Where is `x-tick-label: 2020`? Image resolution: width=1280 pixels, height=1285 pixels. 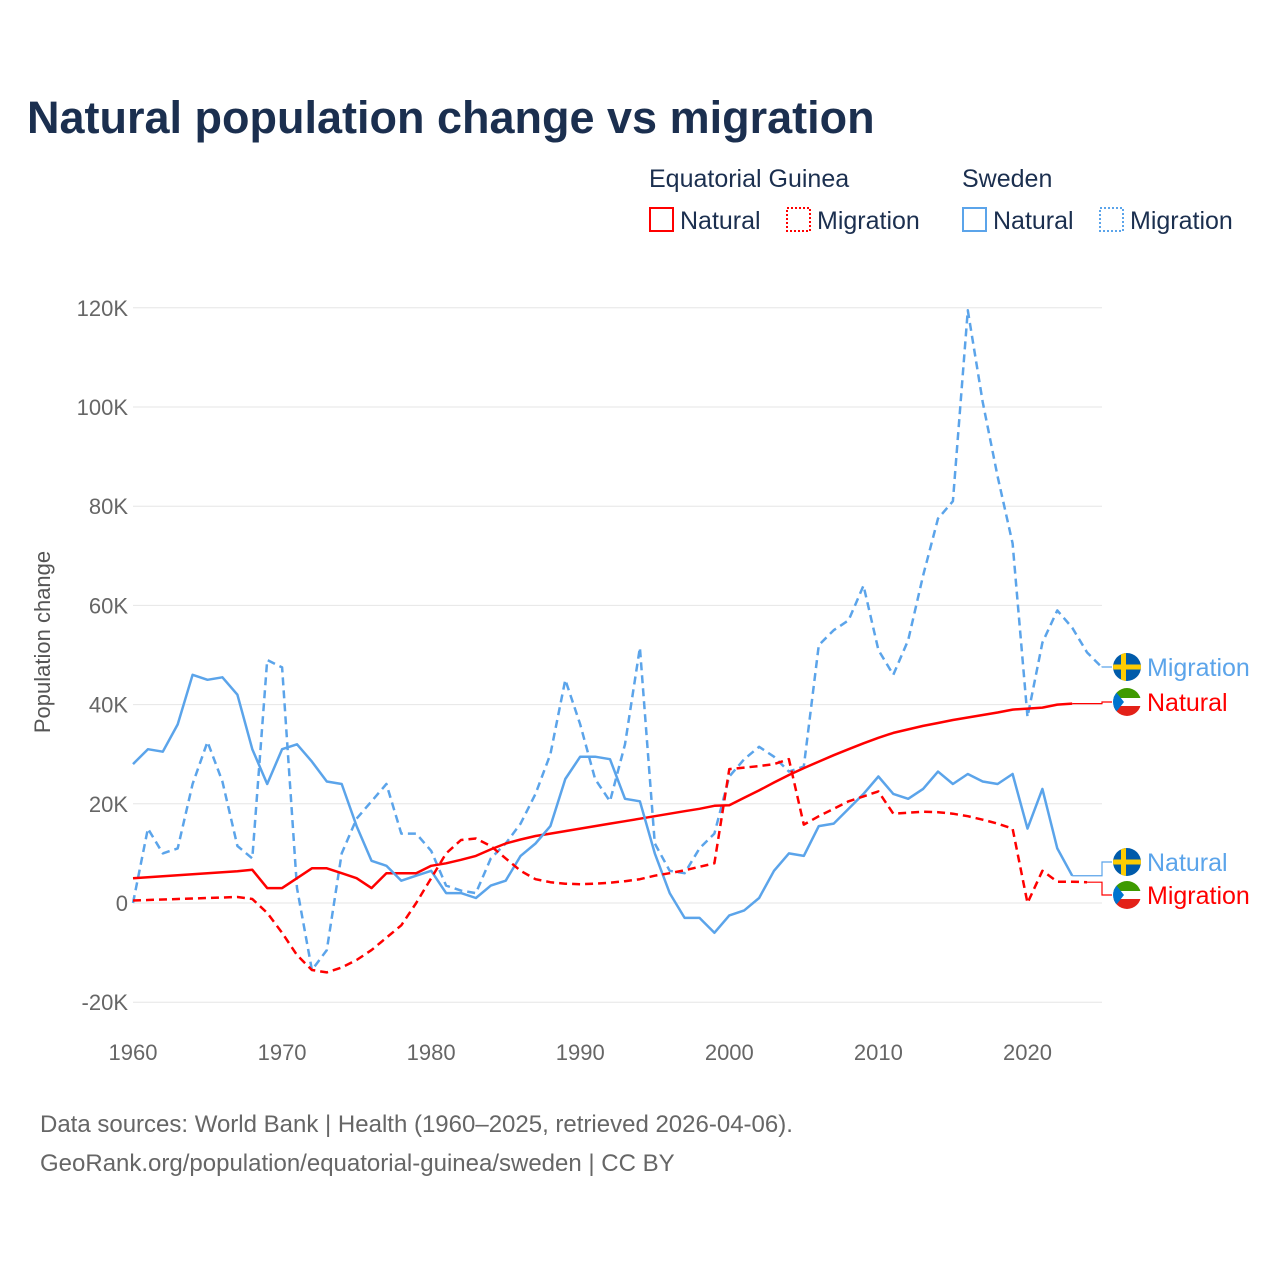
x-tick-label: 2020 is located at coordinates (1027, 1052).